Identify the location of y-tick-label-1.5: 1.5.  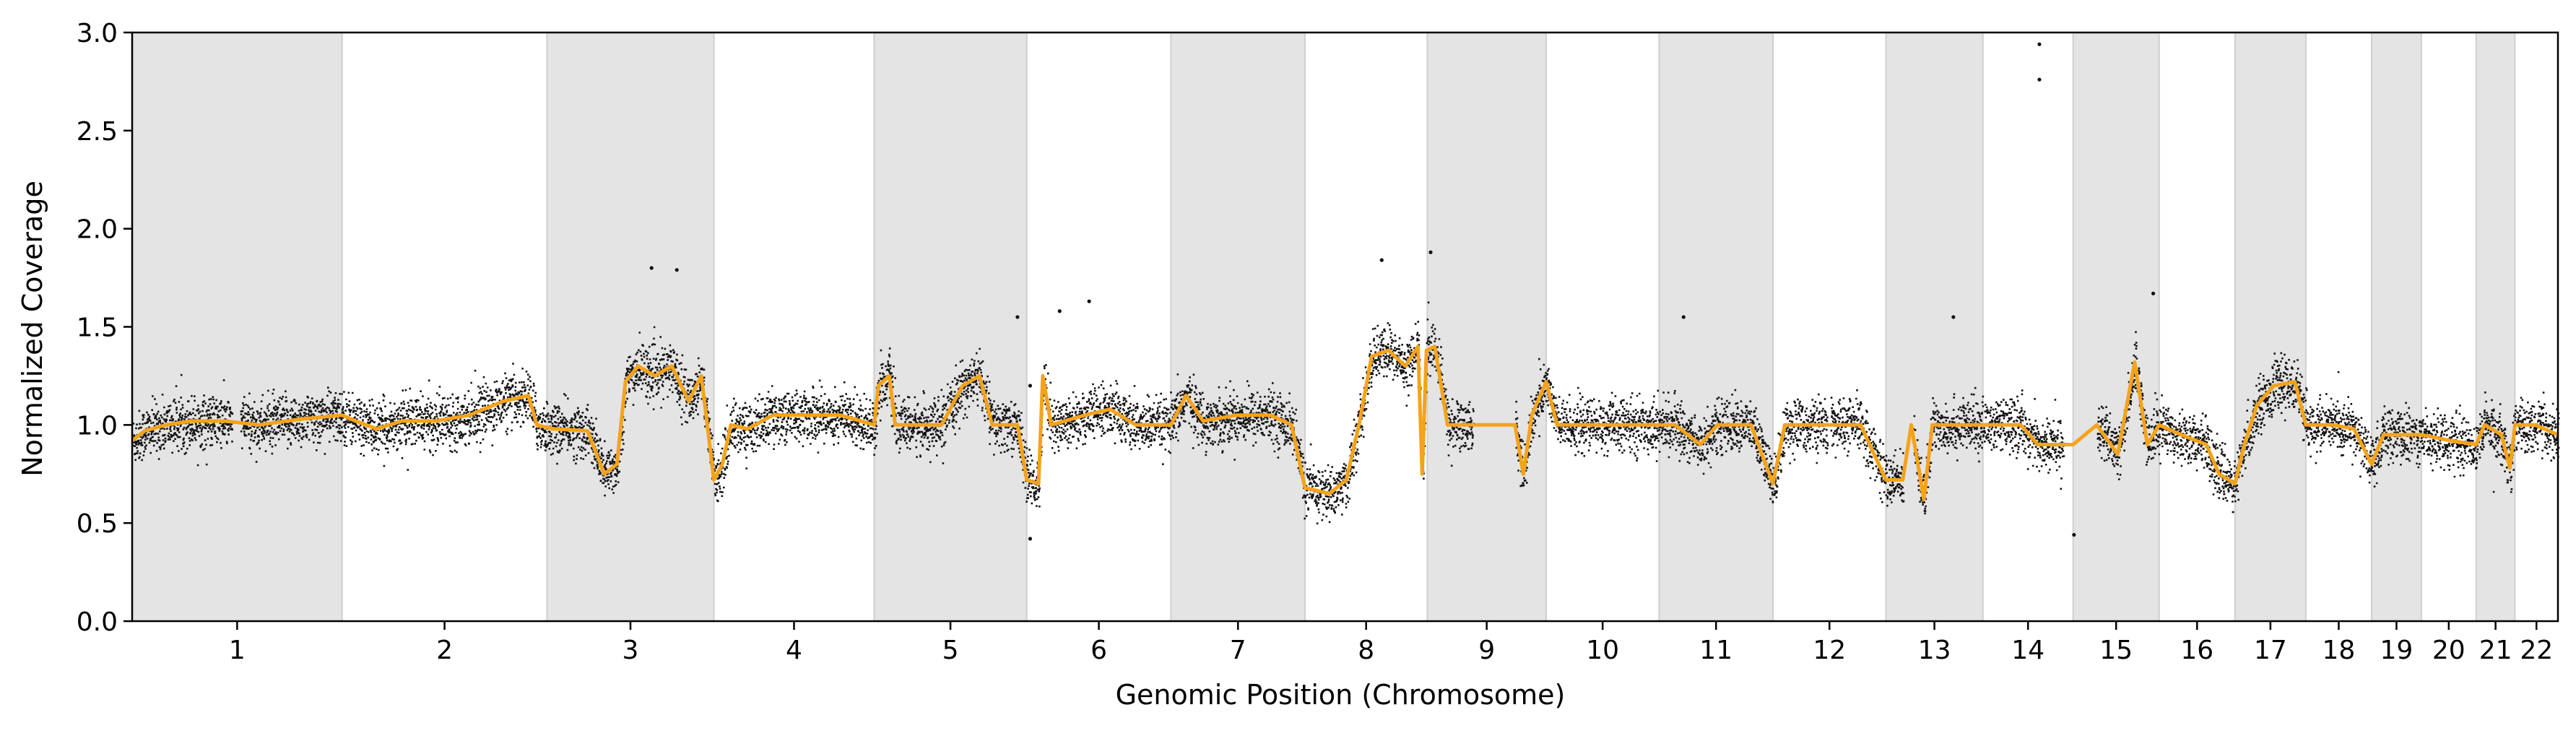
(97, 328).